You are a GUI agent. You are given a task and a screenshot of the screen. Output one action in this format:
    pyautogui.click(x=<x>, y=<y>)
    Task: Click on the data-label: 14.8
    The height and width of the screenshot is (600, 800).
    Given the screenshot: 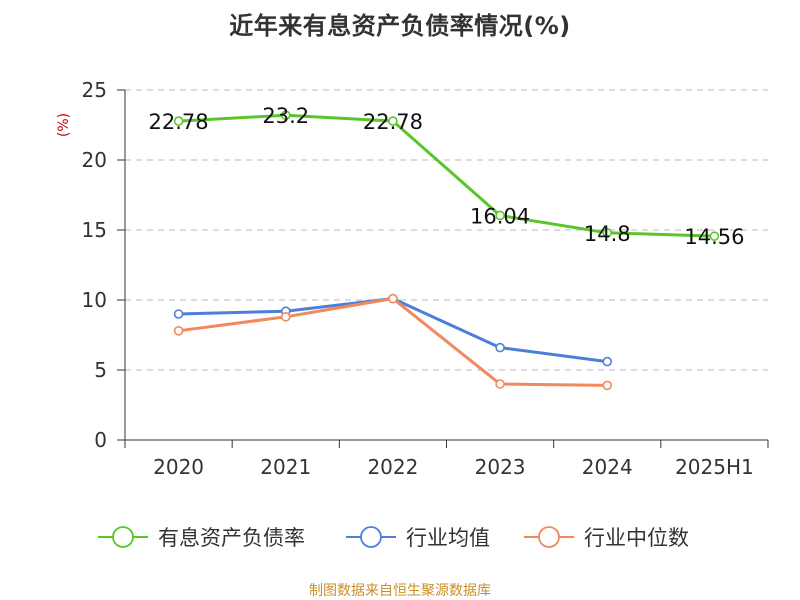 What is the action you would take?
    pyautogui.click(x=607, y=234)
    